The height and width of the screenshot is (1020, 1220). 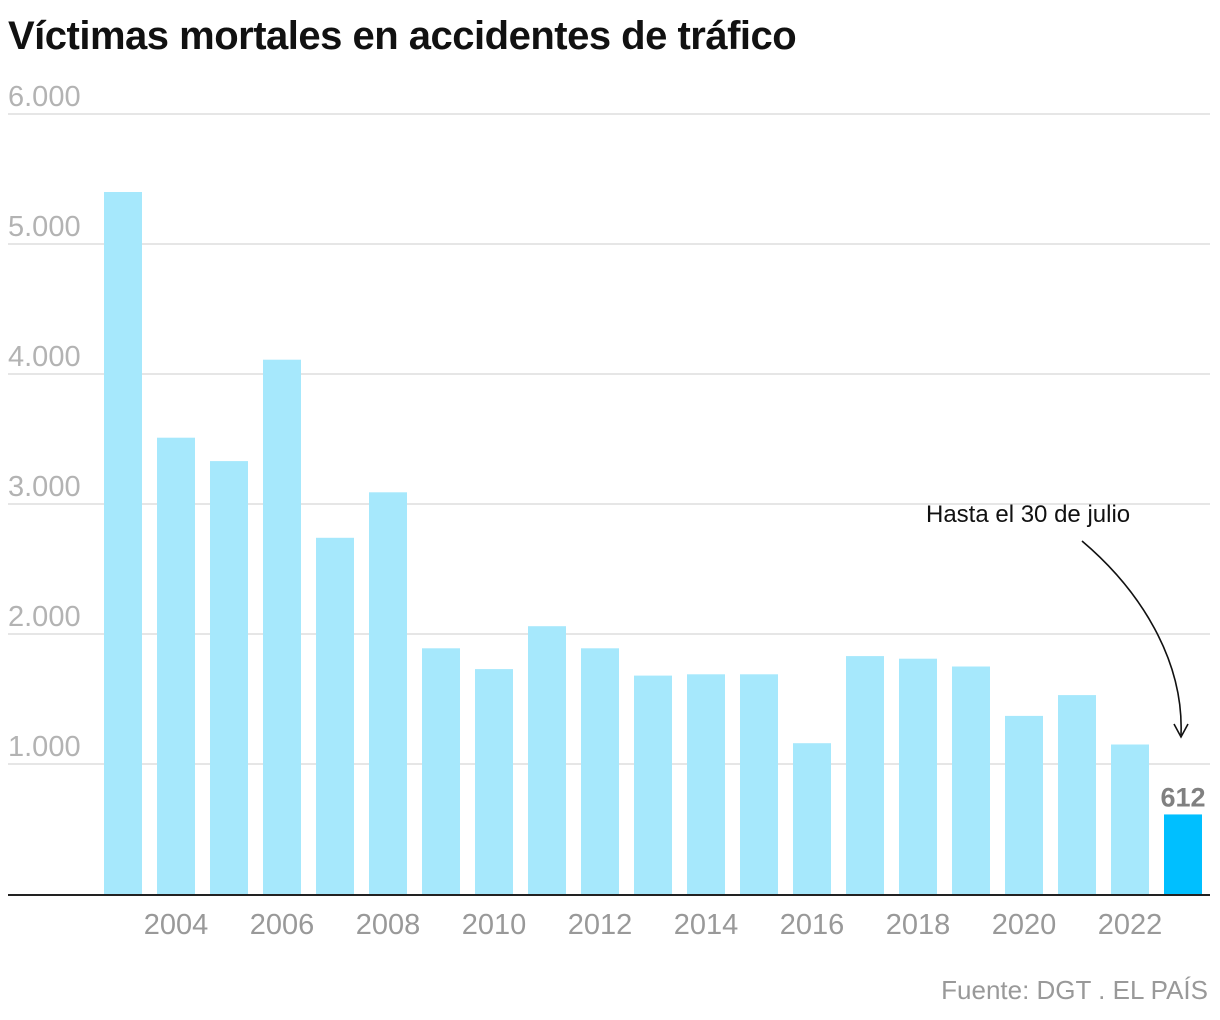 I want to click on bar-2010, so click(x=494, y=781).